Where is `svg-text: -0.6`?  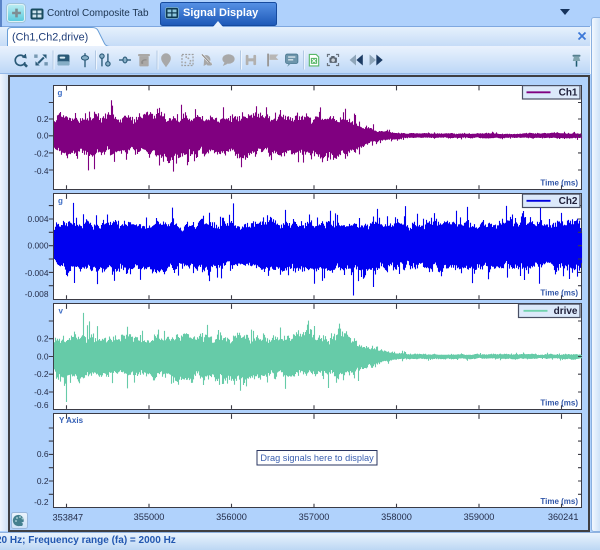 svg-text: -0.6 is located at coordinates (41, 405).